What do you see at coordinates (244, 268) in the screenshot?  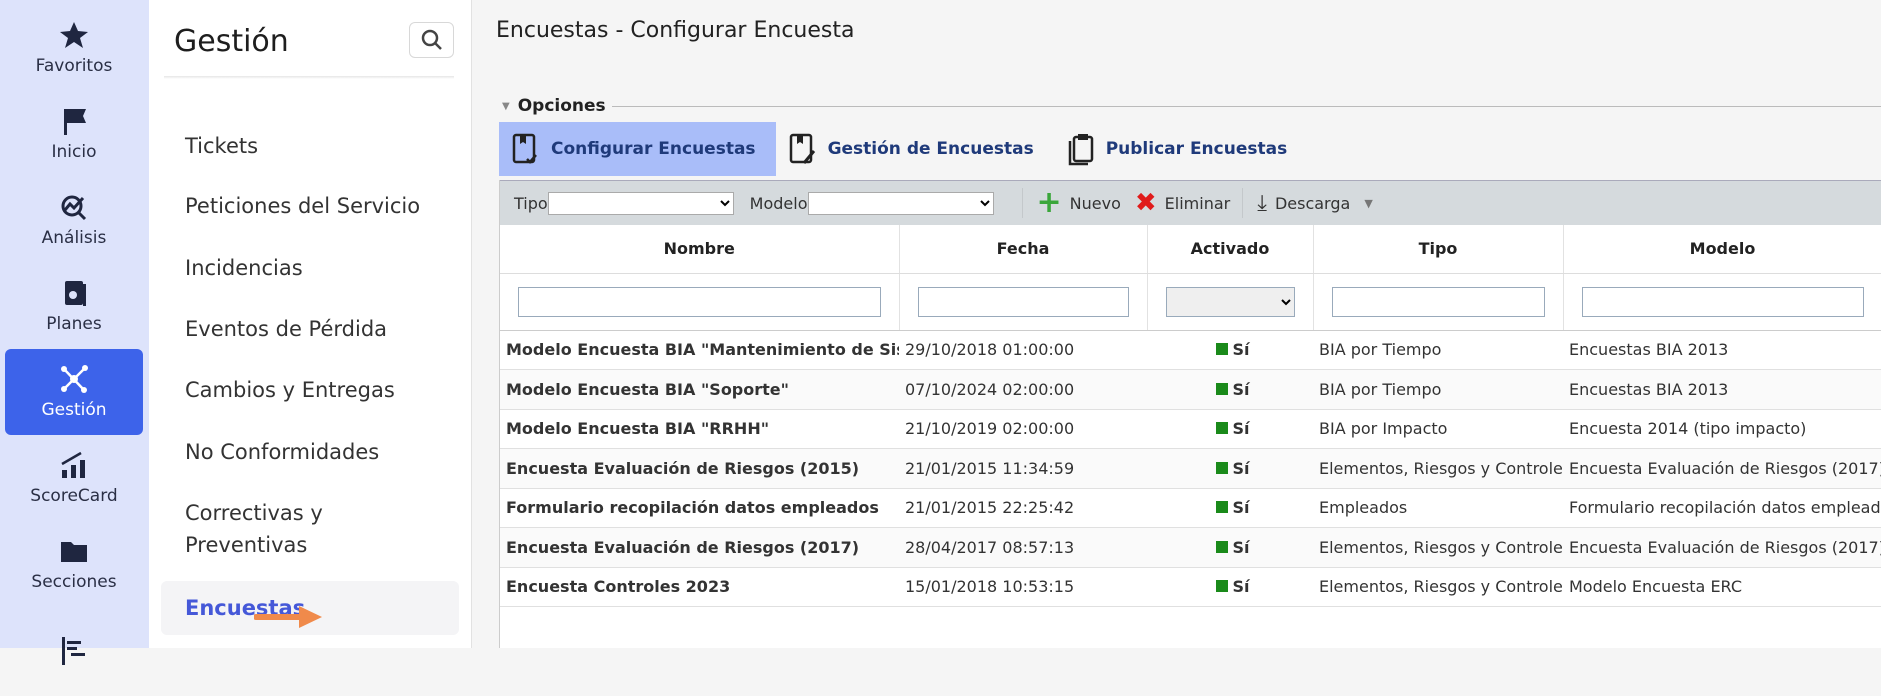 I see `nav-item-incidencias: Incidencias` at bounding box center [244, 268].